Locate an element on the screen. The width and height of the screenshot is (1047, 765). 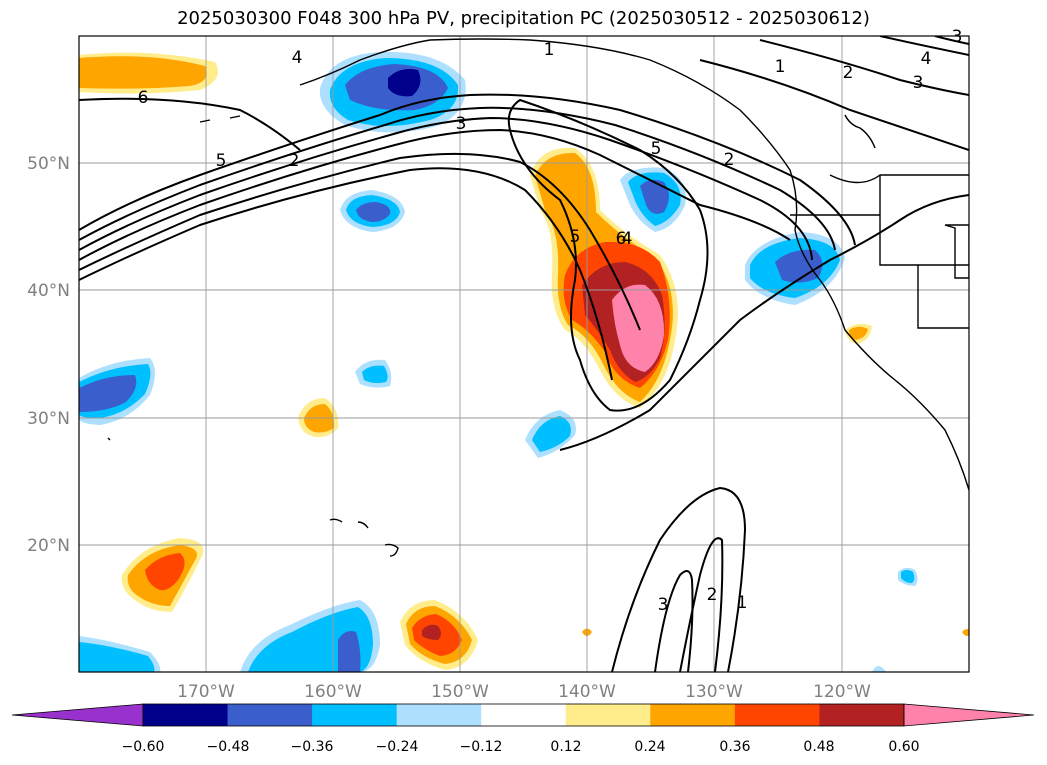
lat-label-50n: 50°N is located at coordinates (48, 164).